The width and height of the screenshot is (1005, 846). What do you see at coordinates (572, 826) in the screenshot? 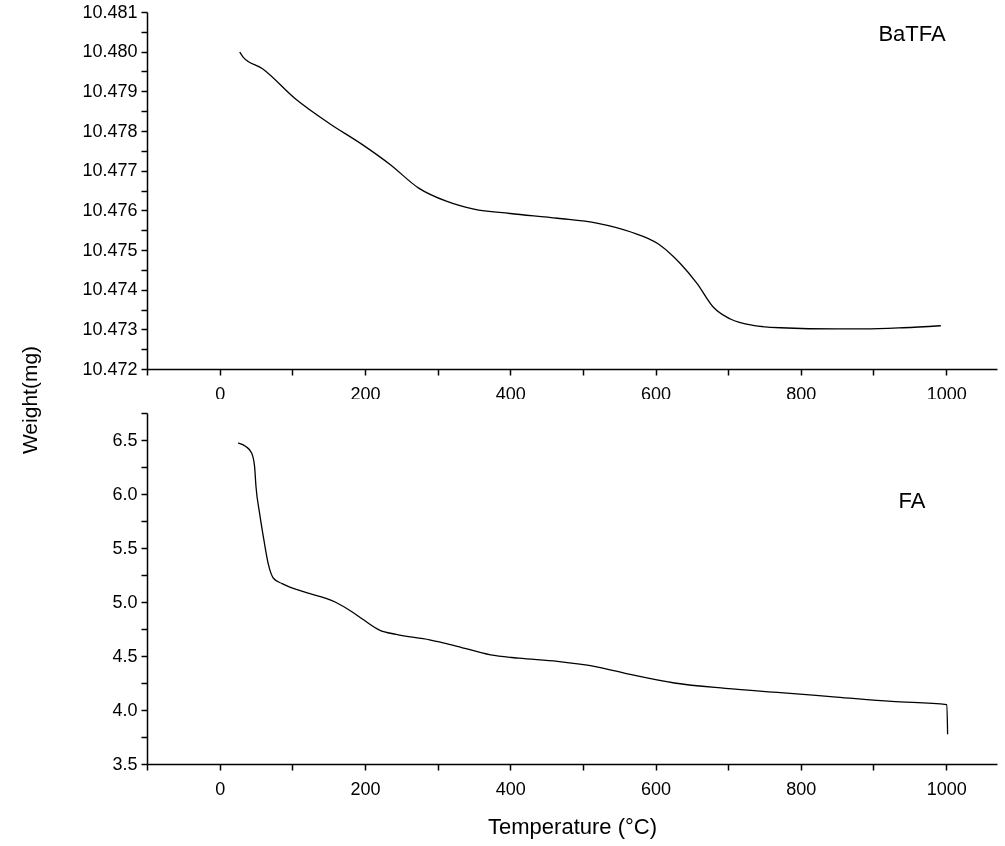
I see `x-axis-title: Temperature (°C)` at bounding box center [572, 826].